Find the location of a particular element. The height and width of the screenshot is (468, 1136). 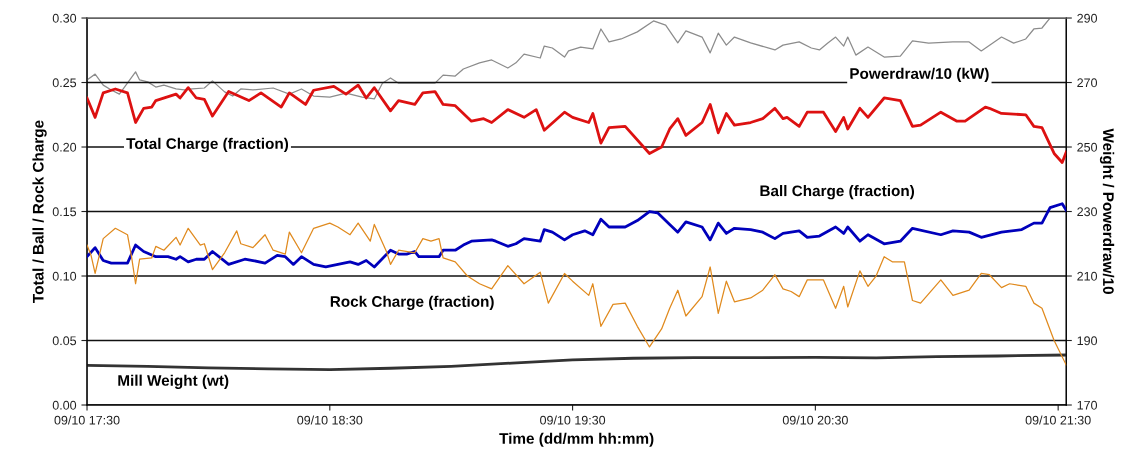

y-tick-label: 0.15 is located at coordinates (64, 212).